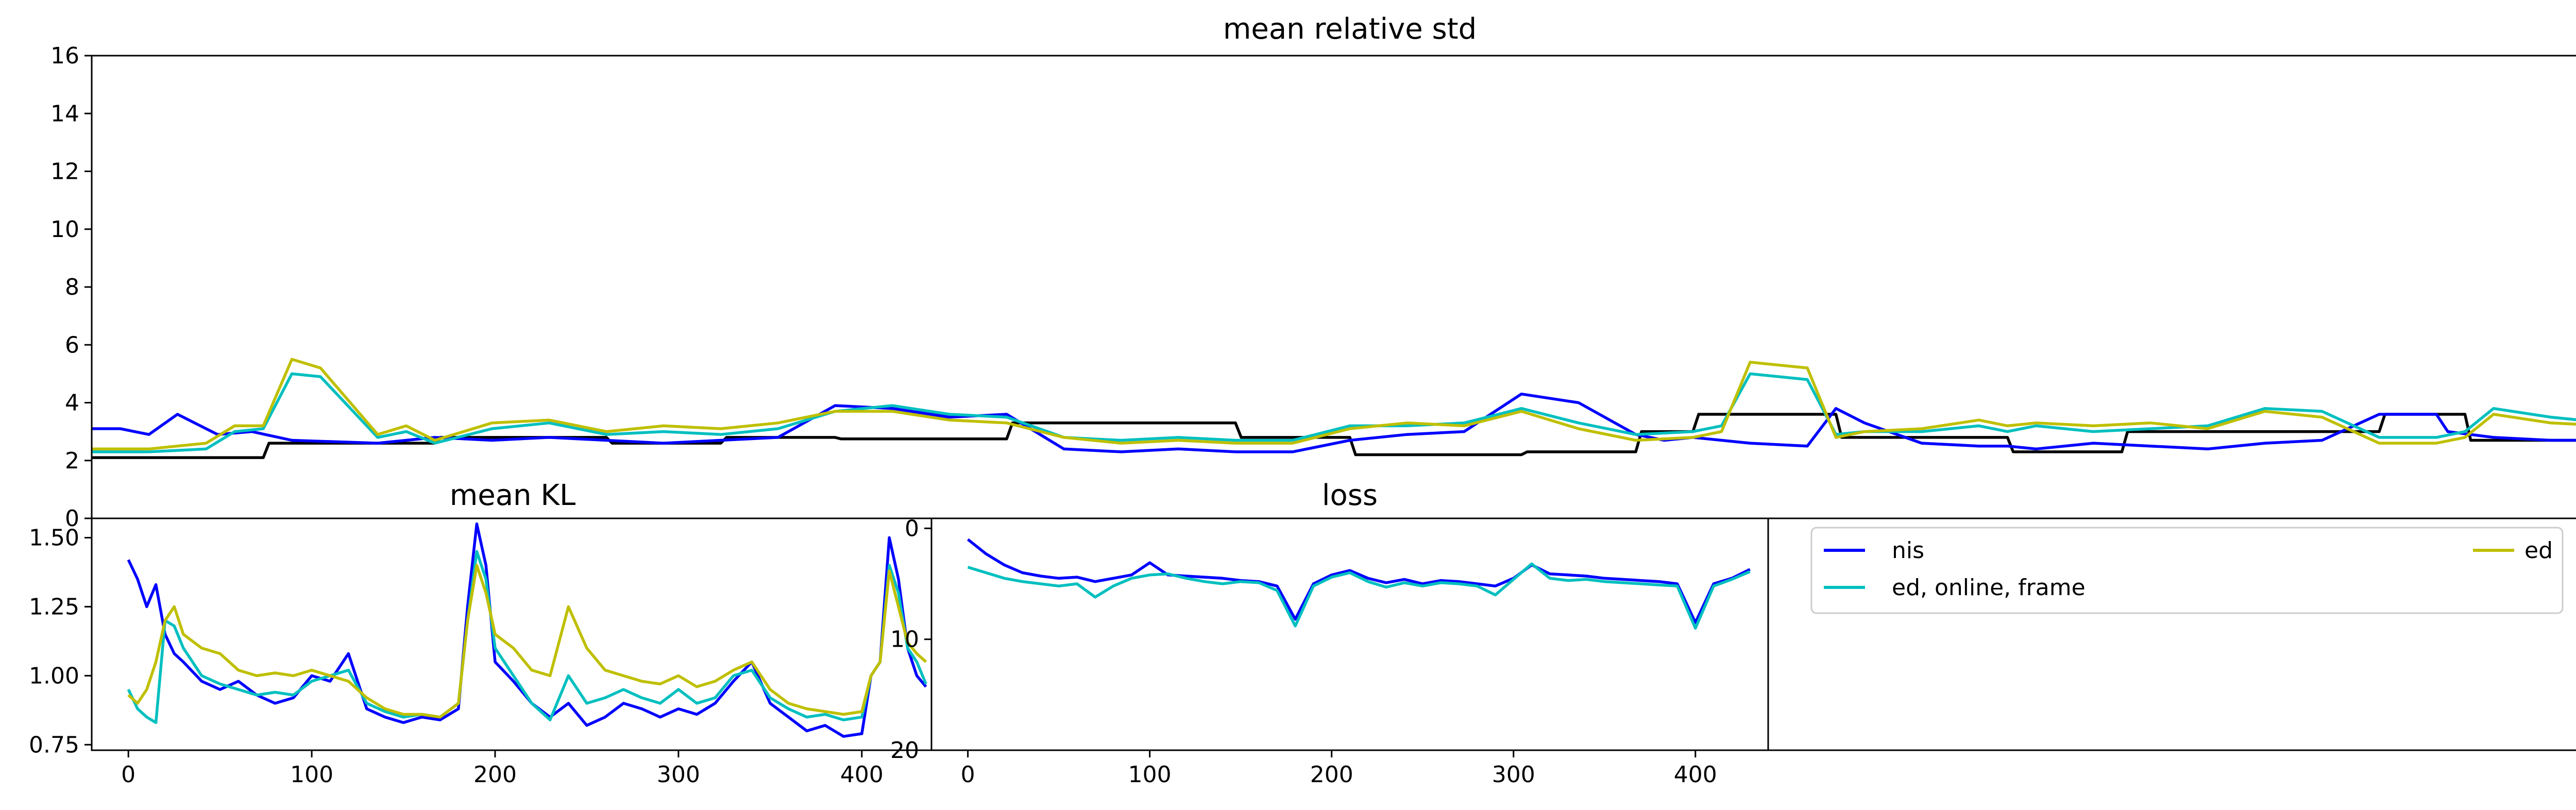 The image size is (2576, 810). I want to click on loss-panel-title: loss, so click(1350, 495).